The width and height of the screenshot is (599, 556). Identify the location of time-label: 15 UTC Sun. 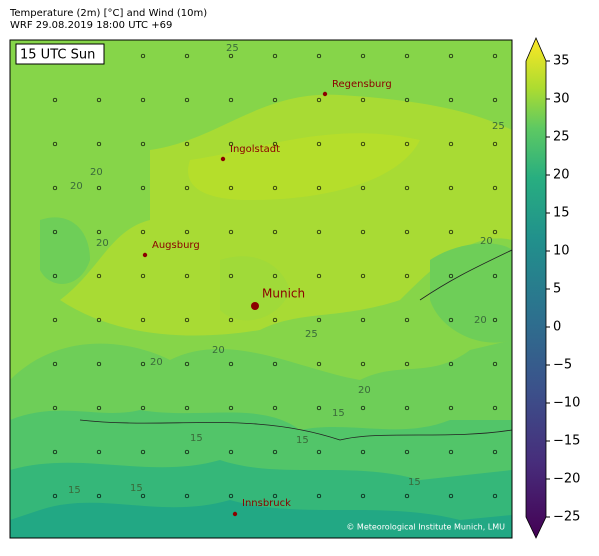
(57, 55).